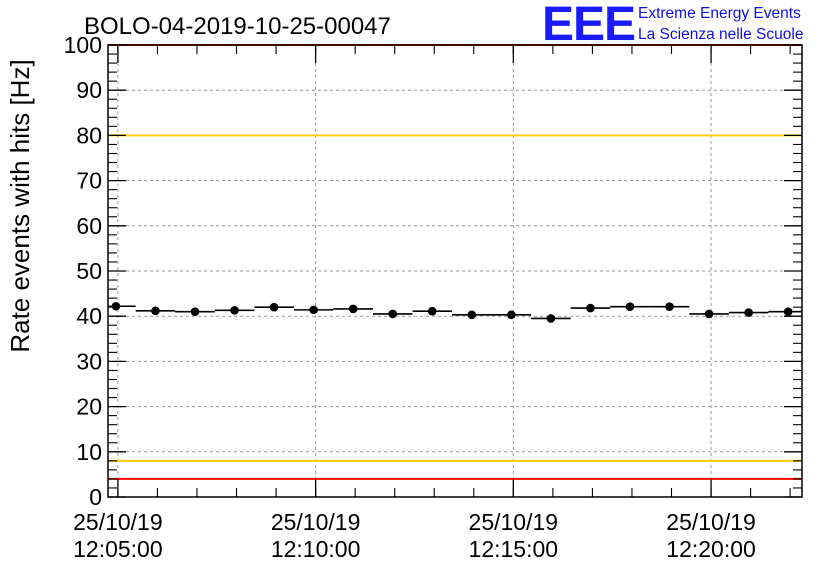  I want to click on chart-title: BOLO-04-2019-10-25-00047, so click(237, 26).